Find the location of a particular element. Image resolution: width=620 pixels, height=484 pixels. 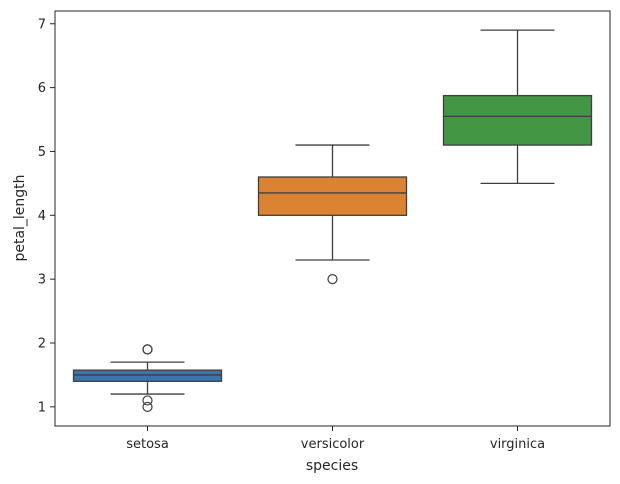

y-axis-label: petal_length is located at coordinates (20, 217).